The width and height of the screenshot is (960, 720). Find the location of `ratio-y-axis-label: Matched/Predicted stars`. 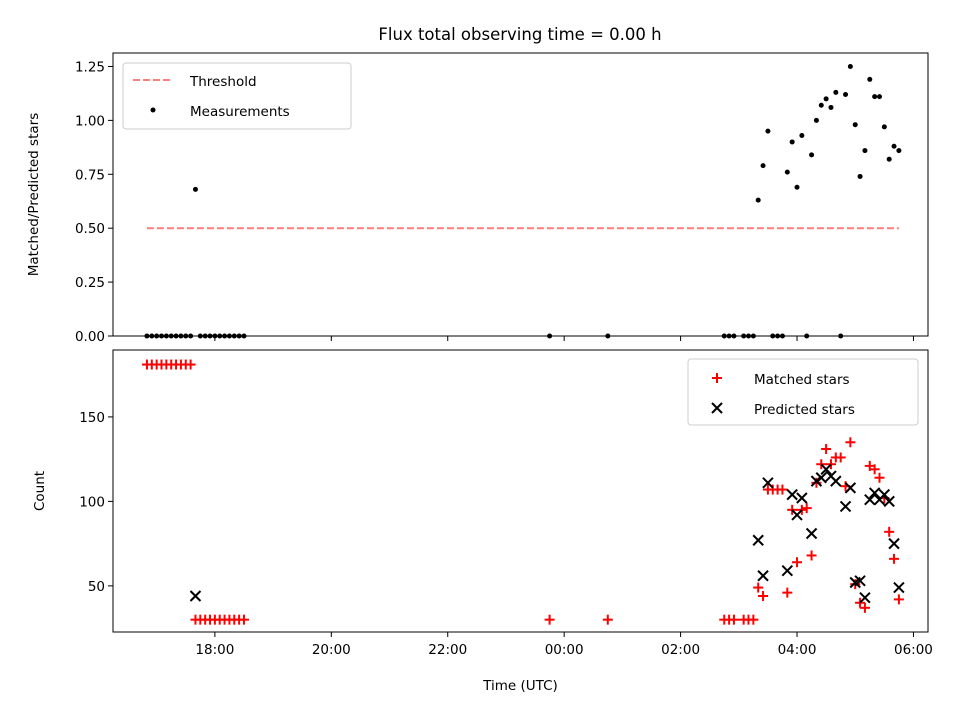

ratio-y-axis-label: Matched/Predicted stars is located at coordinates (34, 194).